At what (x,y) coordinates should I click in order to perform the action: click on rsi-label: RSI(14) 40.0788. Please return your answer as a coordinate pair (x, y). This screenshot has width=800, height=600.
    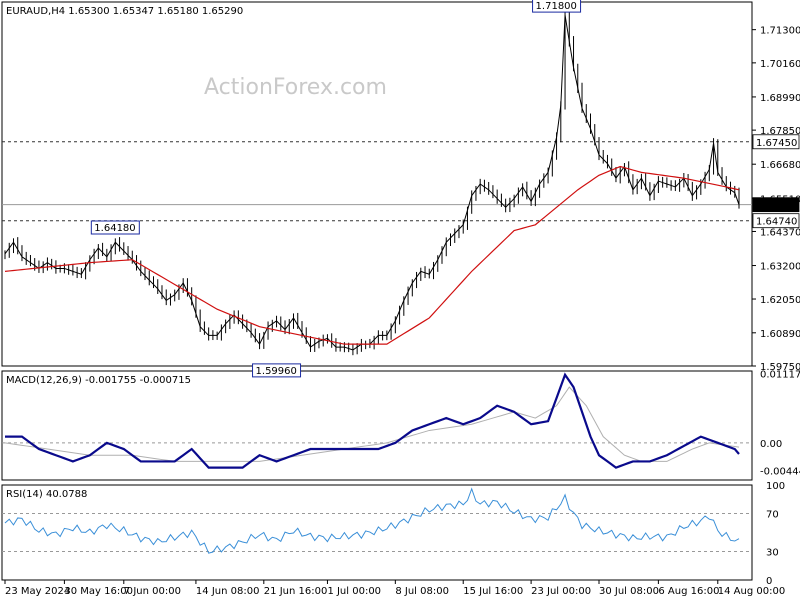
    Looking at the image, I should click on (46, 494).